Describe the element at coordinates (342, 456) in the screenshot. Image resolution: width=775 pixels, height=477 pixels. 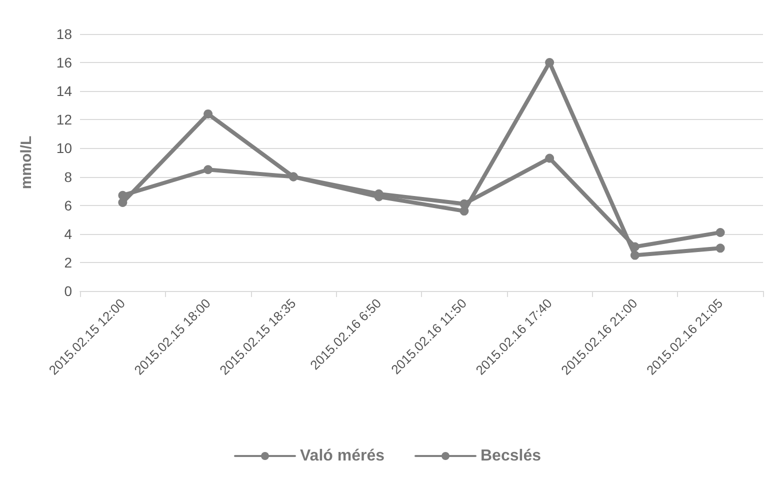
I see `legend-label: Való mérés` at that location.